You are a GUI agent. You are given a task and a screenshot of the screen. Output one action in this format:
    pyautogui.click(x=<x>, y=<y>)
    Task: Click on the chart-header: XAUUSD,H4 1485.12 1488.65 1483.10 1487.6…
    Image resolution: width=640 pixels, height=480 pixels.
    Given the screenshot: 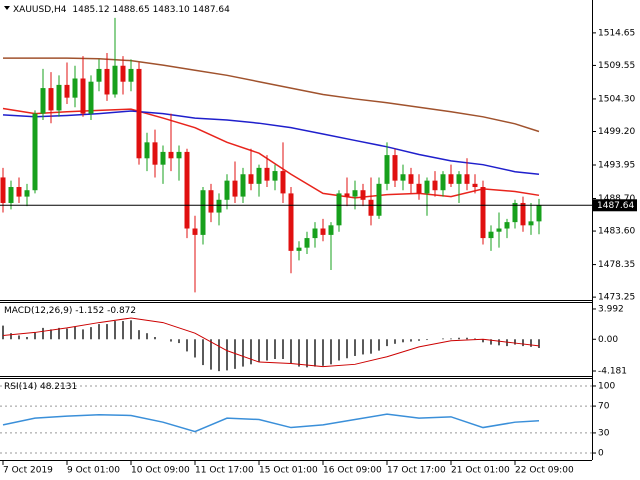 What is the action you would take?
    pyautogui.click(x=121, y=10)
    